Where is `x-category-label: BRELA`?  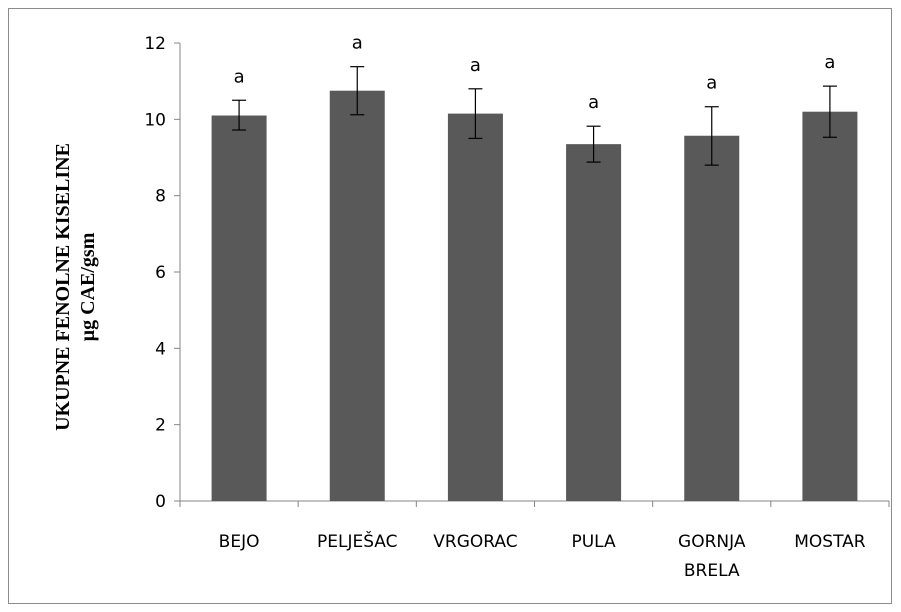
x-category-label: BRELA is located at coordinates (712, 571).